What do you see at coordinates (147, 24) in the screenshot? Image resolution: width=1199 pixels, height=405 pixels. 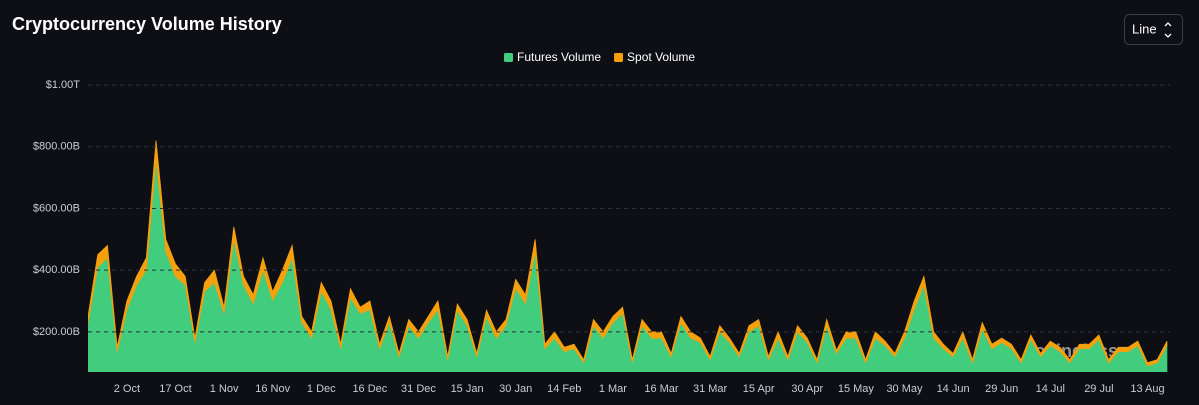 I see `chart-title: Cryptocurrency Volume History` at bounding box center [147, 24].